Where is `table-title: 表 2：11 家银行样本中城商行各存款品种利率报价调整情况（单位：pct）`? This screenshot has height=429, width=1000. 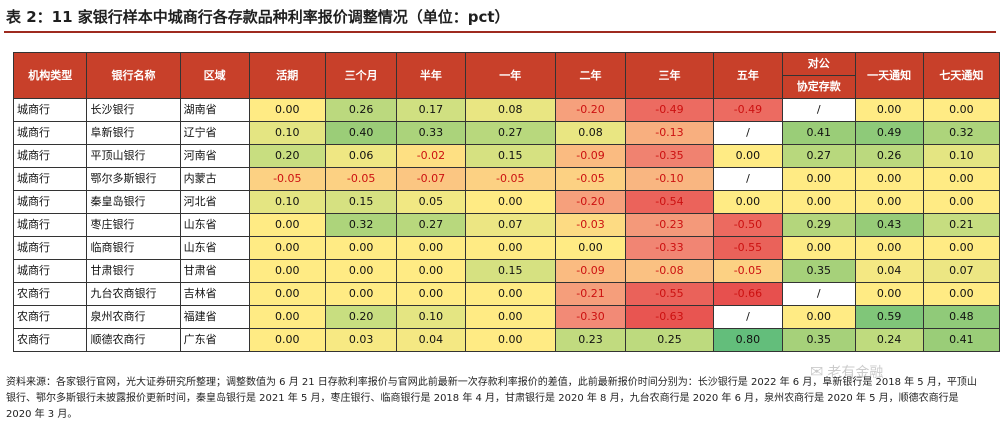
table-title: 表 2：11 家银行样本中城商行各存款品种利率报价调整情况（单位：pct） is located at coordinates (258, 17).